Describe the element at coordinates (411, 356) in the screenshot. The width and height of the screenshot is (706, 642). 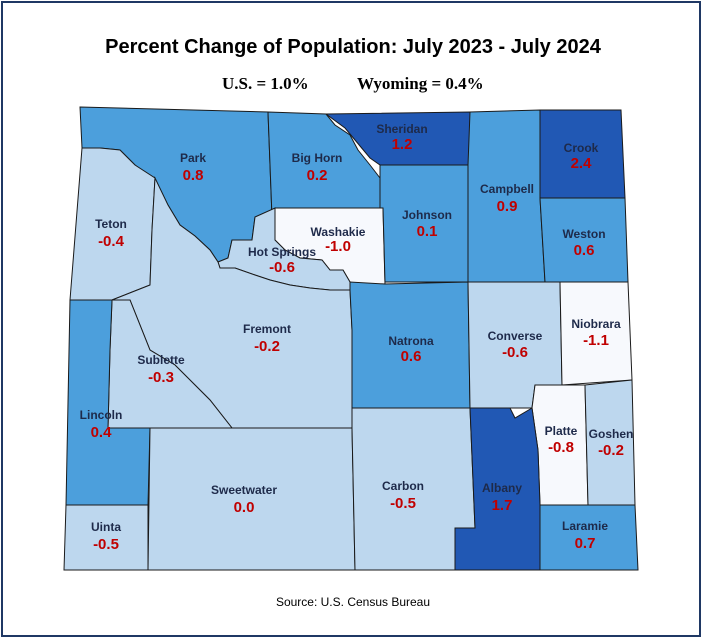
I see `county-value-natrona: 0.6` at that location.